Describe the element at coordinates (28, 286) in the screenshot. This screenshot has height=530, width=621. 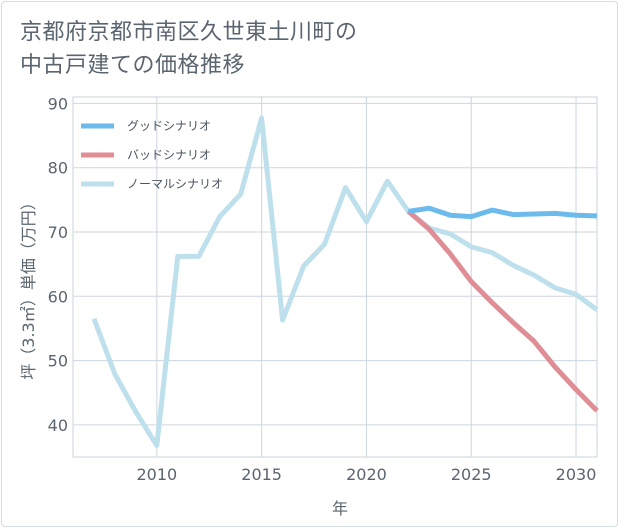
I see `y-axis-title: 坪（3.3㎡）単価（万円）` at that location.